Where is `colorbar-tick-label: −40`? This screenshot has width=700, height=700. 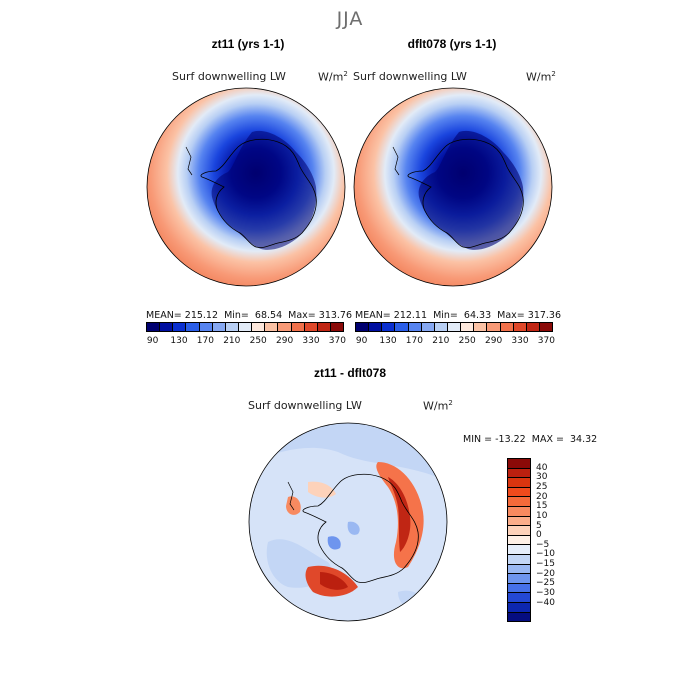
colorbar-tick-label: −40 is located at coordinates (545, 602).